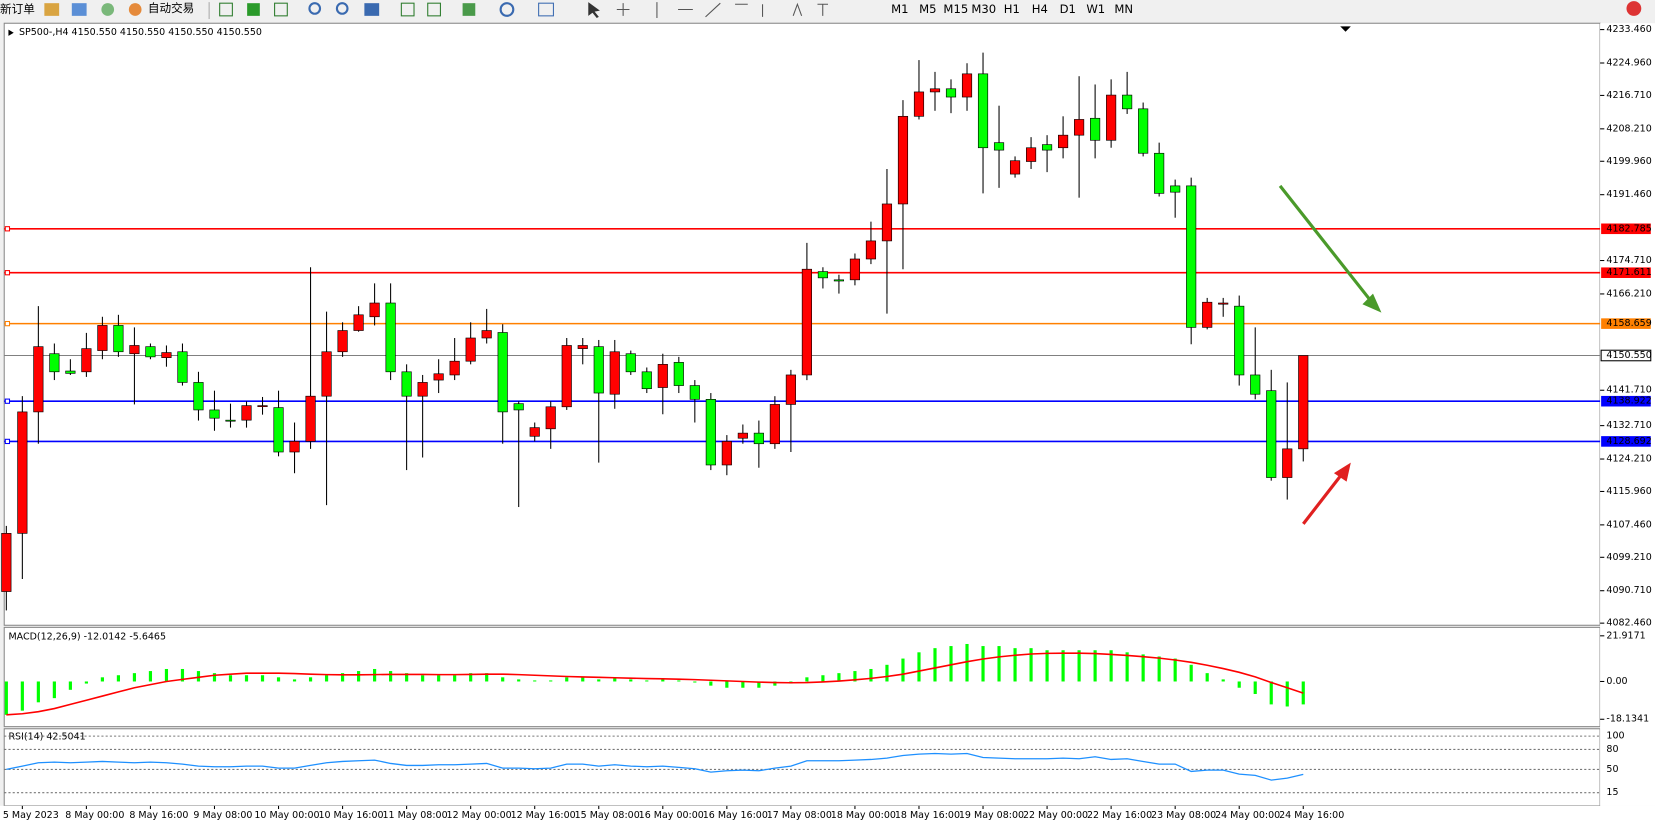 Image resolution: width=1655 pixels, height=827 pixels. I want to click on rsi-pane, so click(802, 767).